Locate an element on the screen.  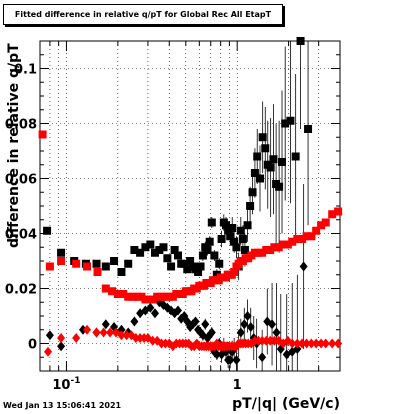
y-tick-label: 0.08 is located at coordinates (21, 125).